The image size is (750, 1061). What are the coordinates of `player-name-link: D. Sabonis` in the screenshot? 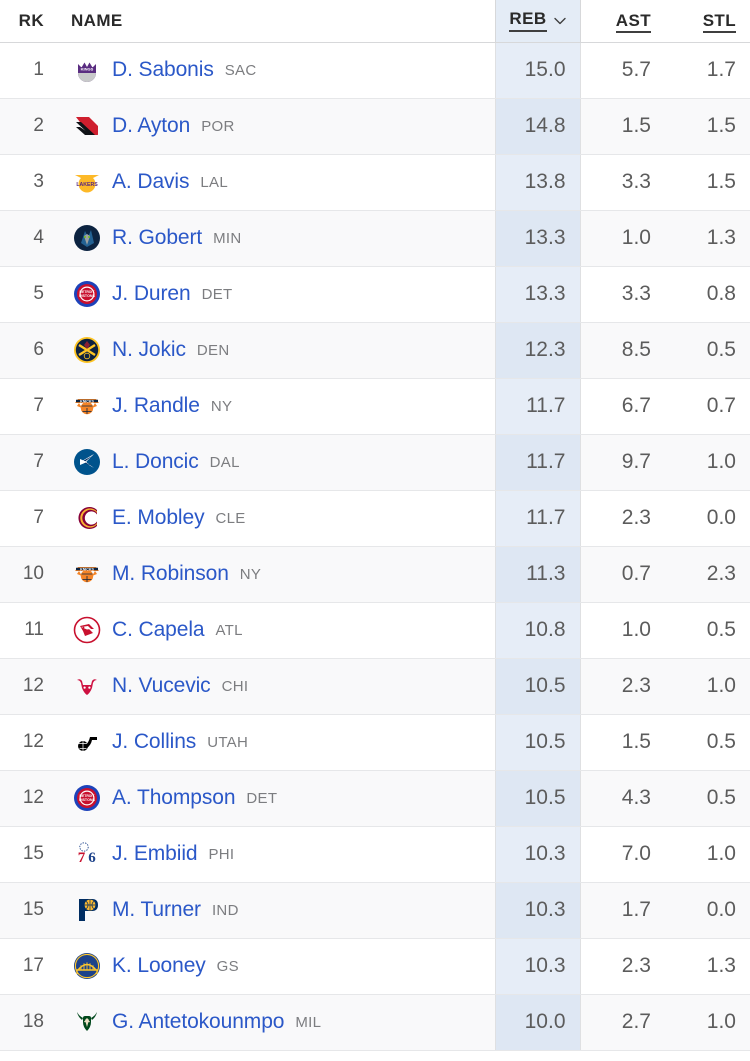 It's located at (163, 69).